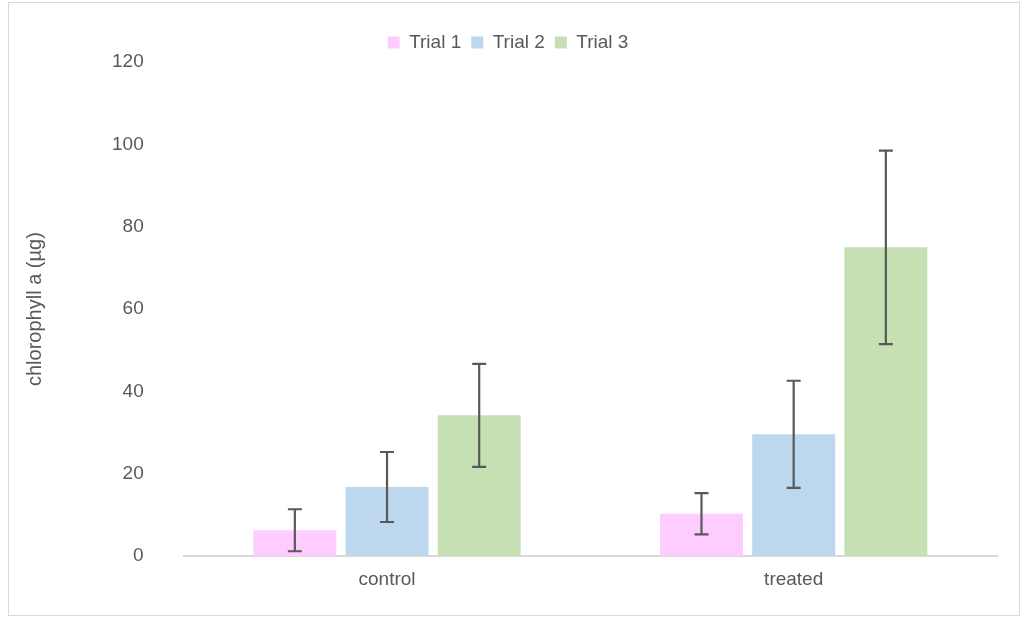 This screenshot has width=1026, height=622. Describe the element at coordinates (602, 41) in the screenshot. I see `legend-label: Trial 3` at that location.